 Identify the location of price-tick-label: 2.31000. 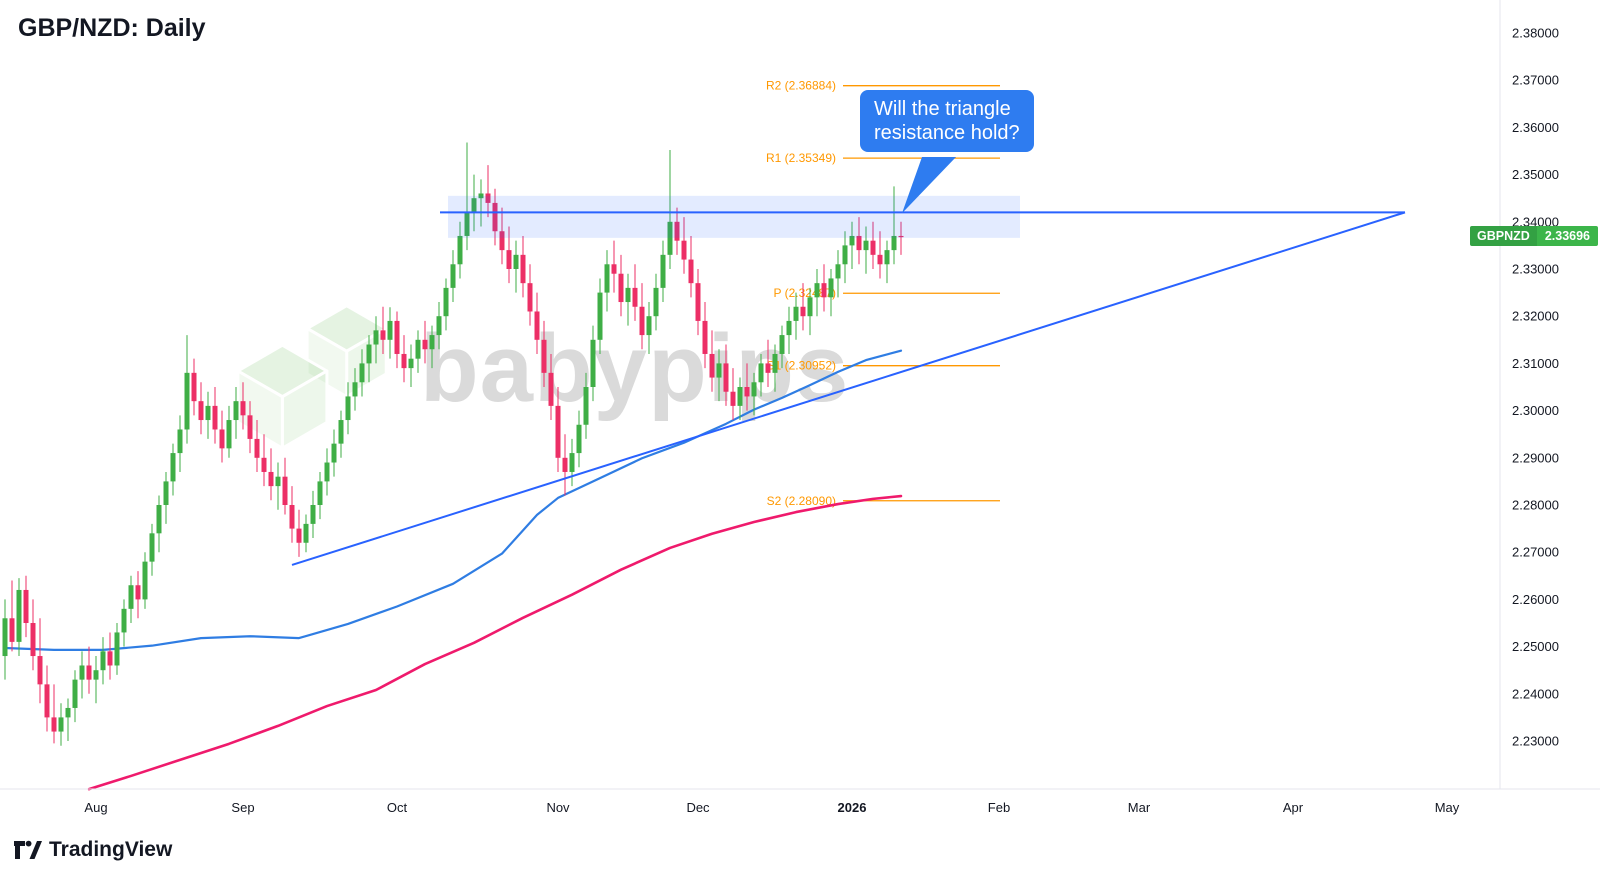
(1535, 363).